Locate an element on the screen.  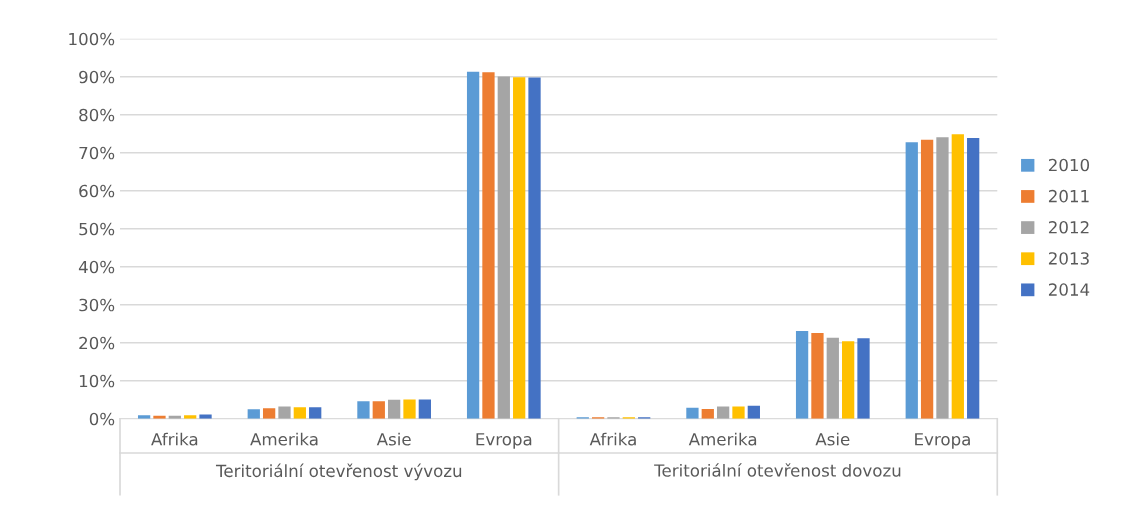
y-tick-label: 90% is located at coordinates (97, 77).